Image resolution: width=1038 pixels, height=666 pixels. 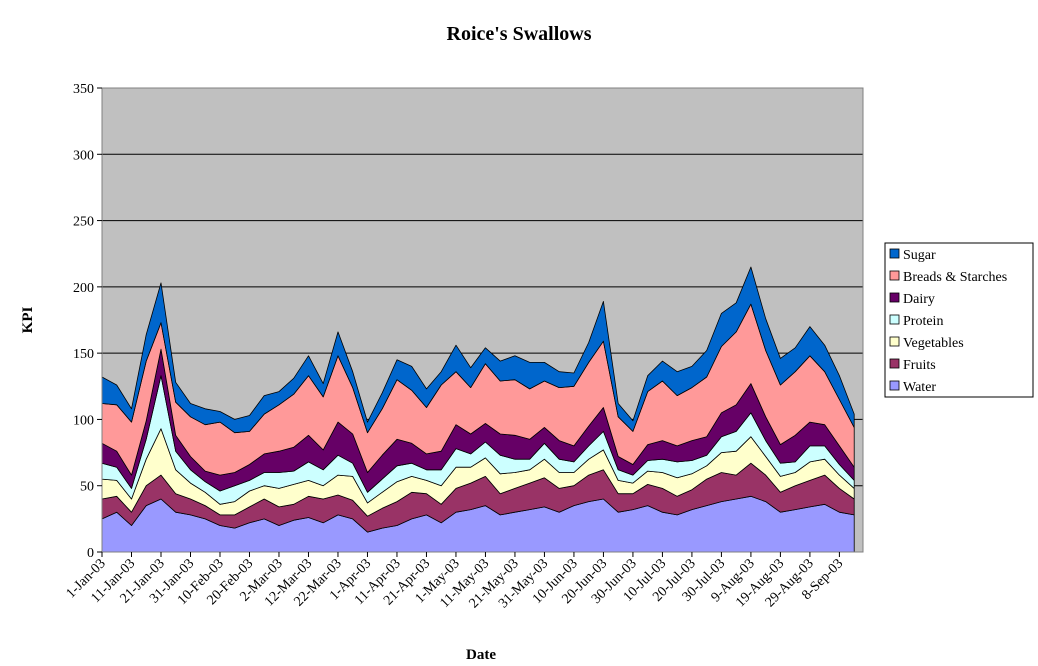 What do you see at coordinates (919, 299) in the screenshot?
I see `legend-label: Dairy` at bounding box center [919, 299].